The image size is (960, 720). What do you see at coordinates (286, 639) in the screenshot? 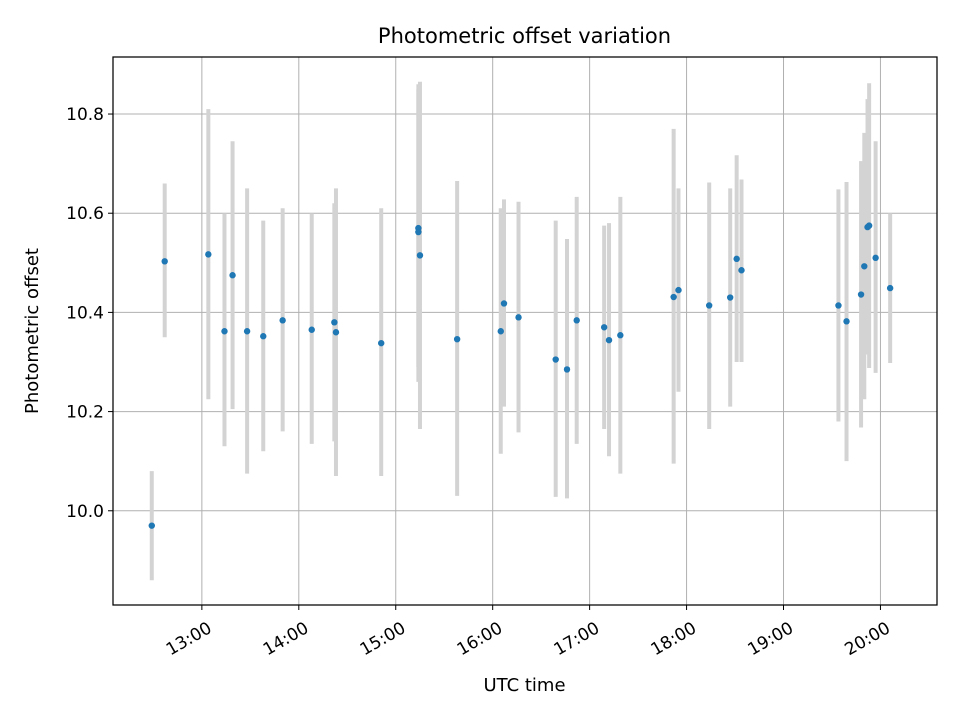
I see `x-tick-label: 14:00` at bounding box center [286, 639].